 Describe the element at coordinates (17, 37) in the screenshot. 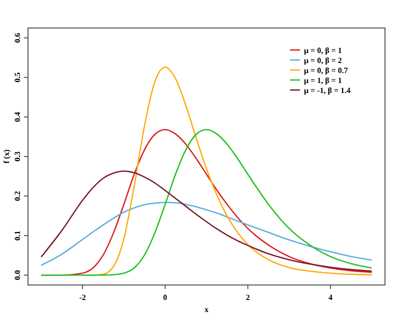

I see `y-tick-label: 0.6` at that location.